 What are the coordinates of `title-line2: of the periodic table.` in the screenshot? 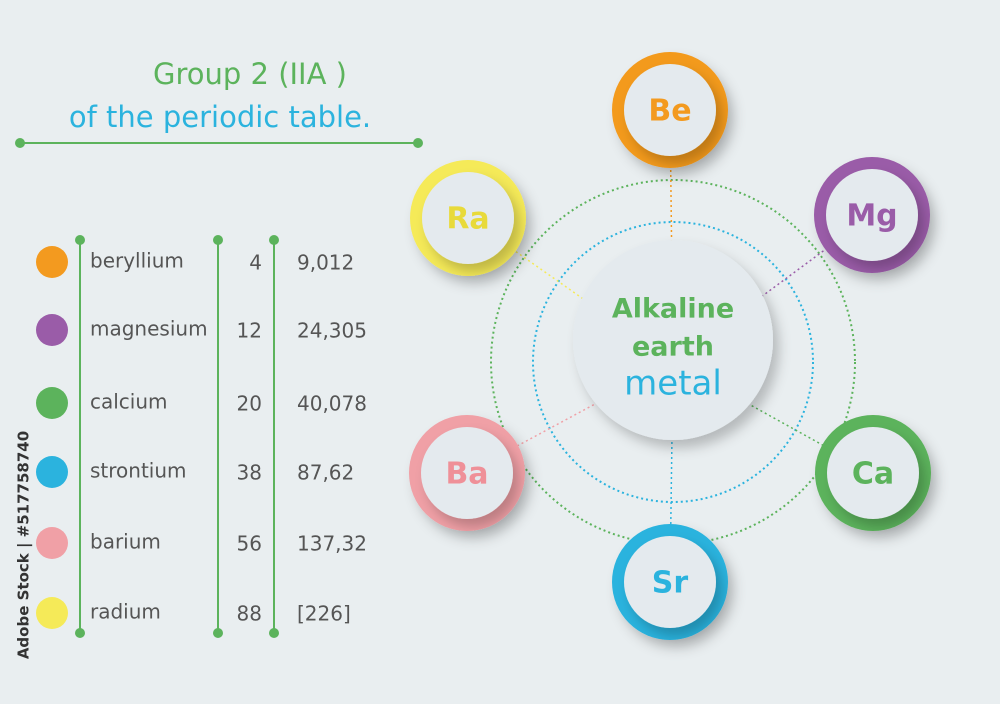 It's located at (220, 117).